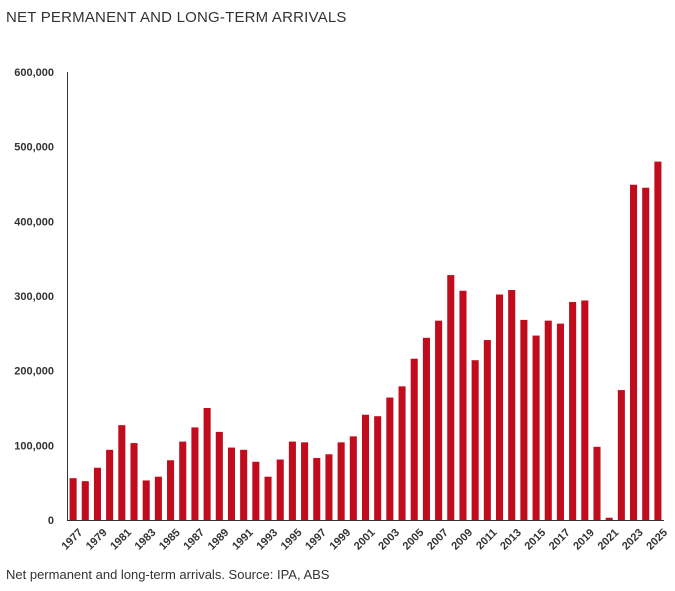  What do you see at coordinates (365, 467) in the screenshot?
I see `bar-2001` at bounding box center [365, 467].